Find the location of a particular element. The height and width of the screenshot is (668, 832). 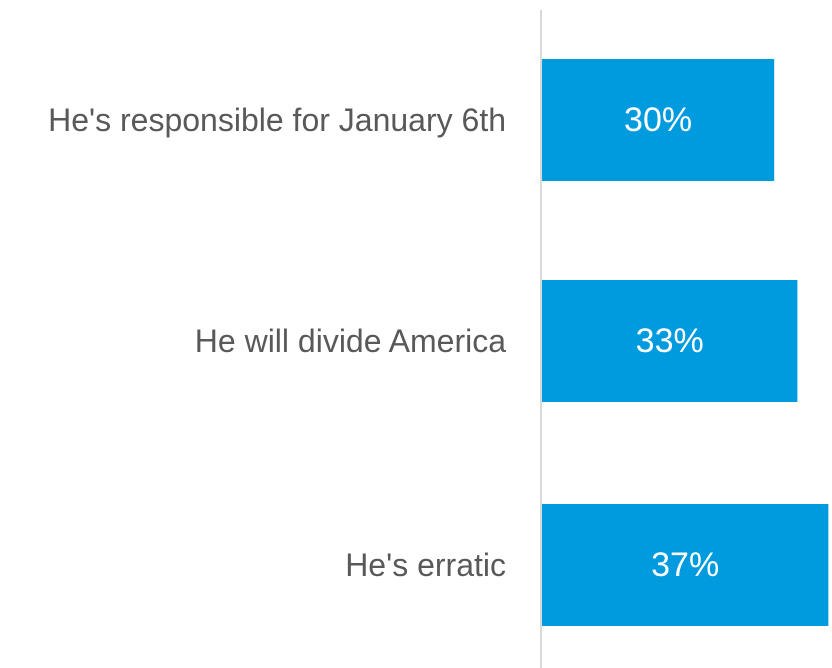

category-label-2: He will divide America is located at coordinates (350, 341).